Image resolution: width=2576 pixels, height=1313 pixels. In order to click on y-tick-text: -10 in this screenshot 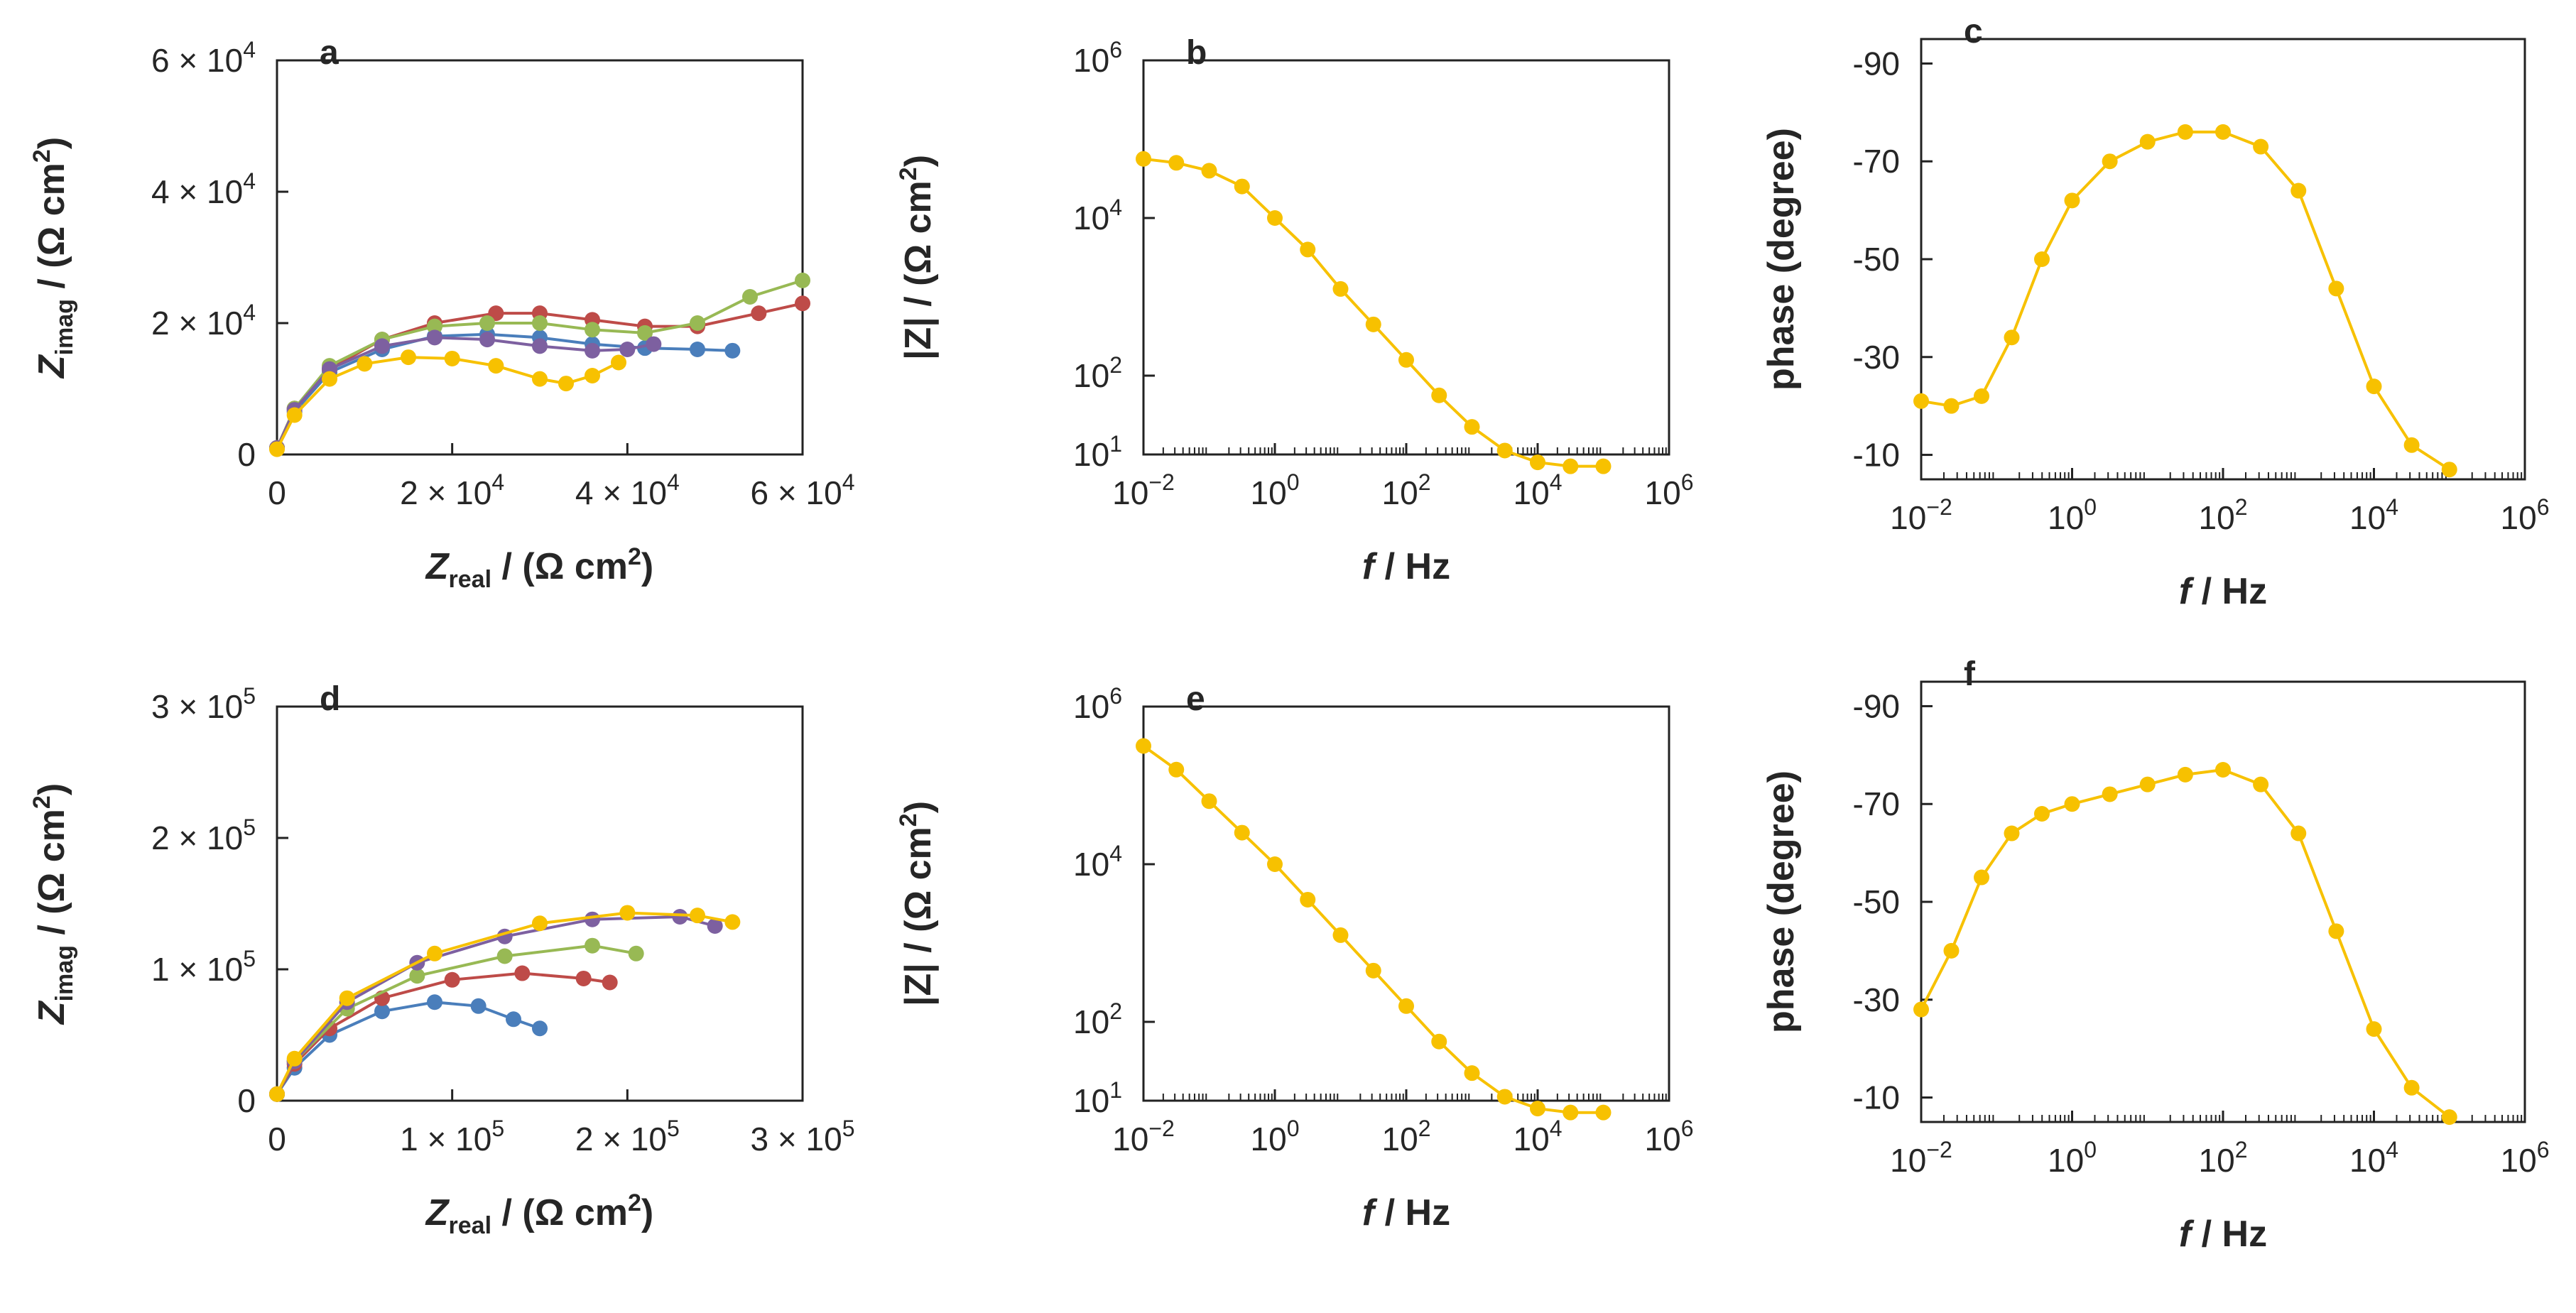, I will do `click(1876, 1097)`.